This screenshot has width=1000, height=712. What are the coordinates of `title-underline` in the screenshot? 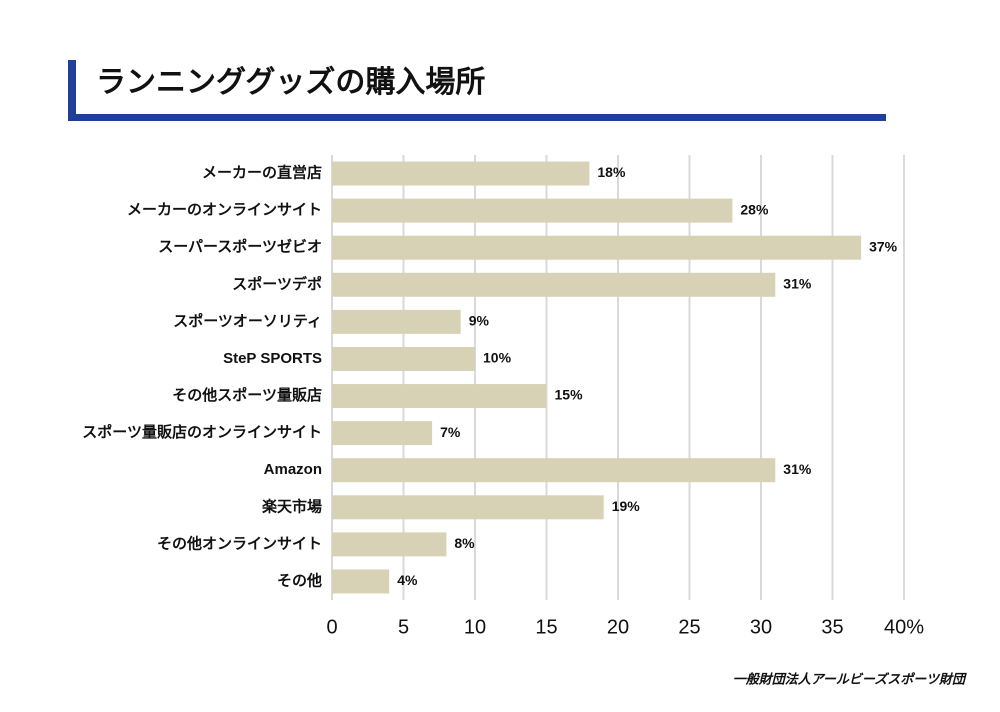 It's located at (477, 117).